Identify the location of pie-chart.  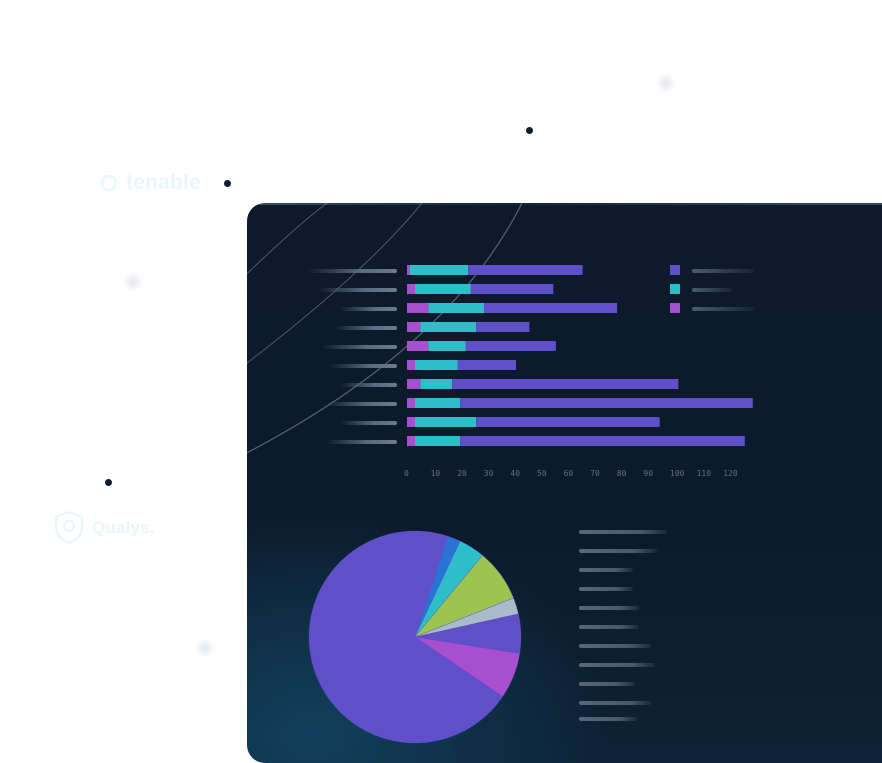
(415, 637).